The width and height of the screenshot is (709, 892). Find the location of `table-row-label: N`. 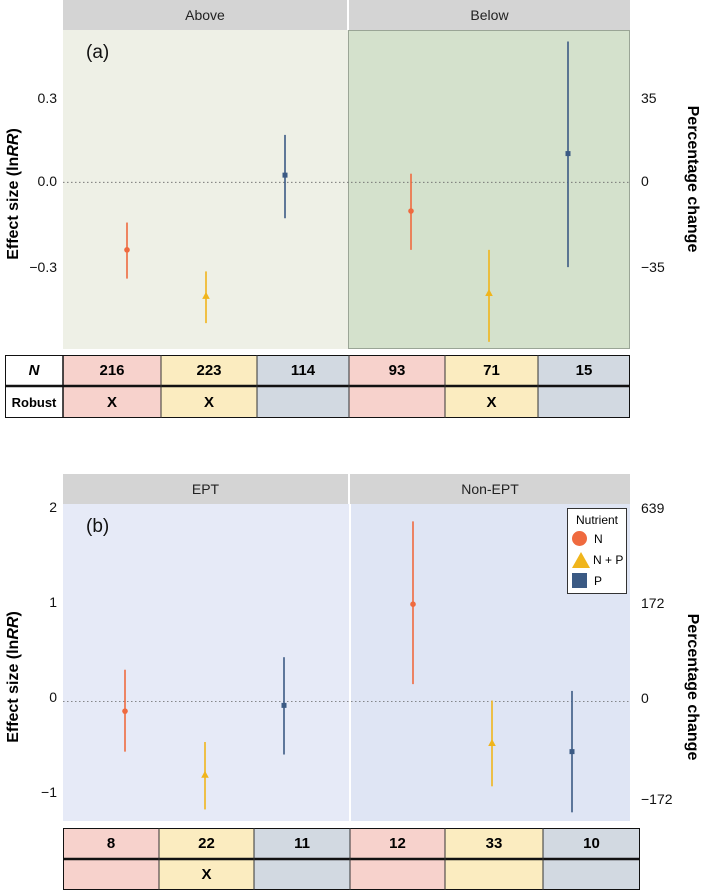

table-row-label: N is located at coordinates (34, 370).